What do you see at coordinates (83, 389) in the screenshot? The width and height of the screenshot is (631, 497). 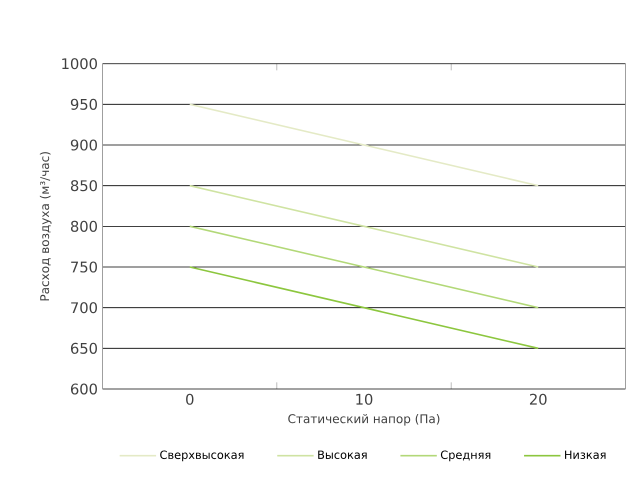 I see `y-tick-label: 600` at bounding box center [83, 389].